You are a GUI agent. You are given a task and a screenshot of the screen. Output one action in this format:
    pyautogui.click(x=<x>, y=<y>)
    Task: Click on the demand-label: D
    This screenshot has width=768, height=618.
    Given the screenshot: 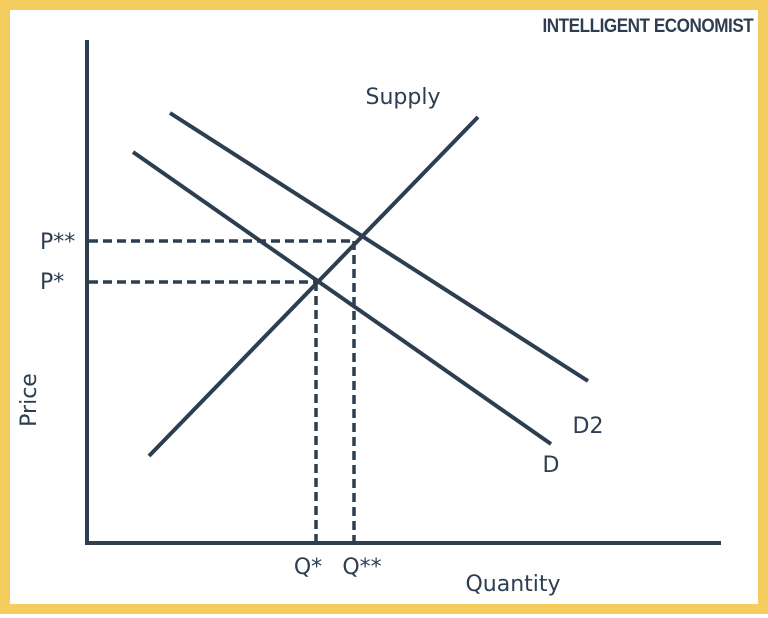 What is the action you would take?
    pyautogui.click(x=551, y=465)
    